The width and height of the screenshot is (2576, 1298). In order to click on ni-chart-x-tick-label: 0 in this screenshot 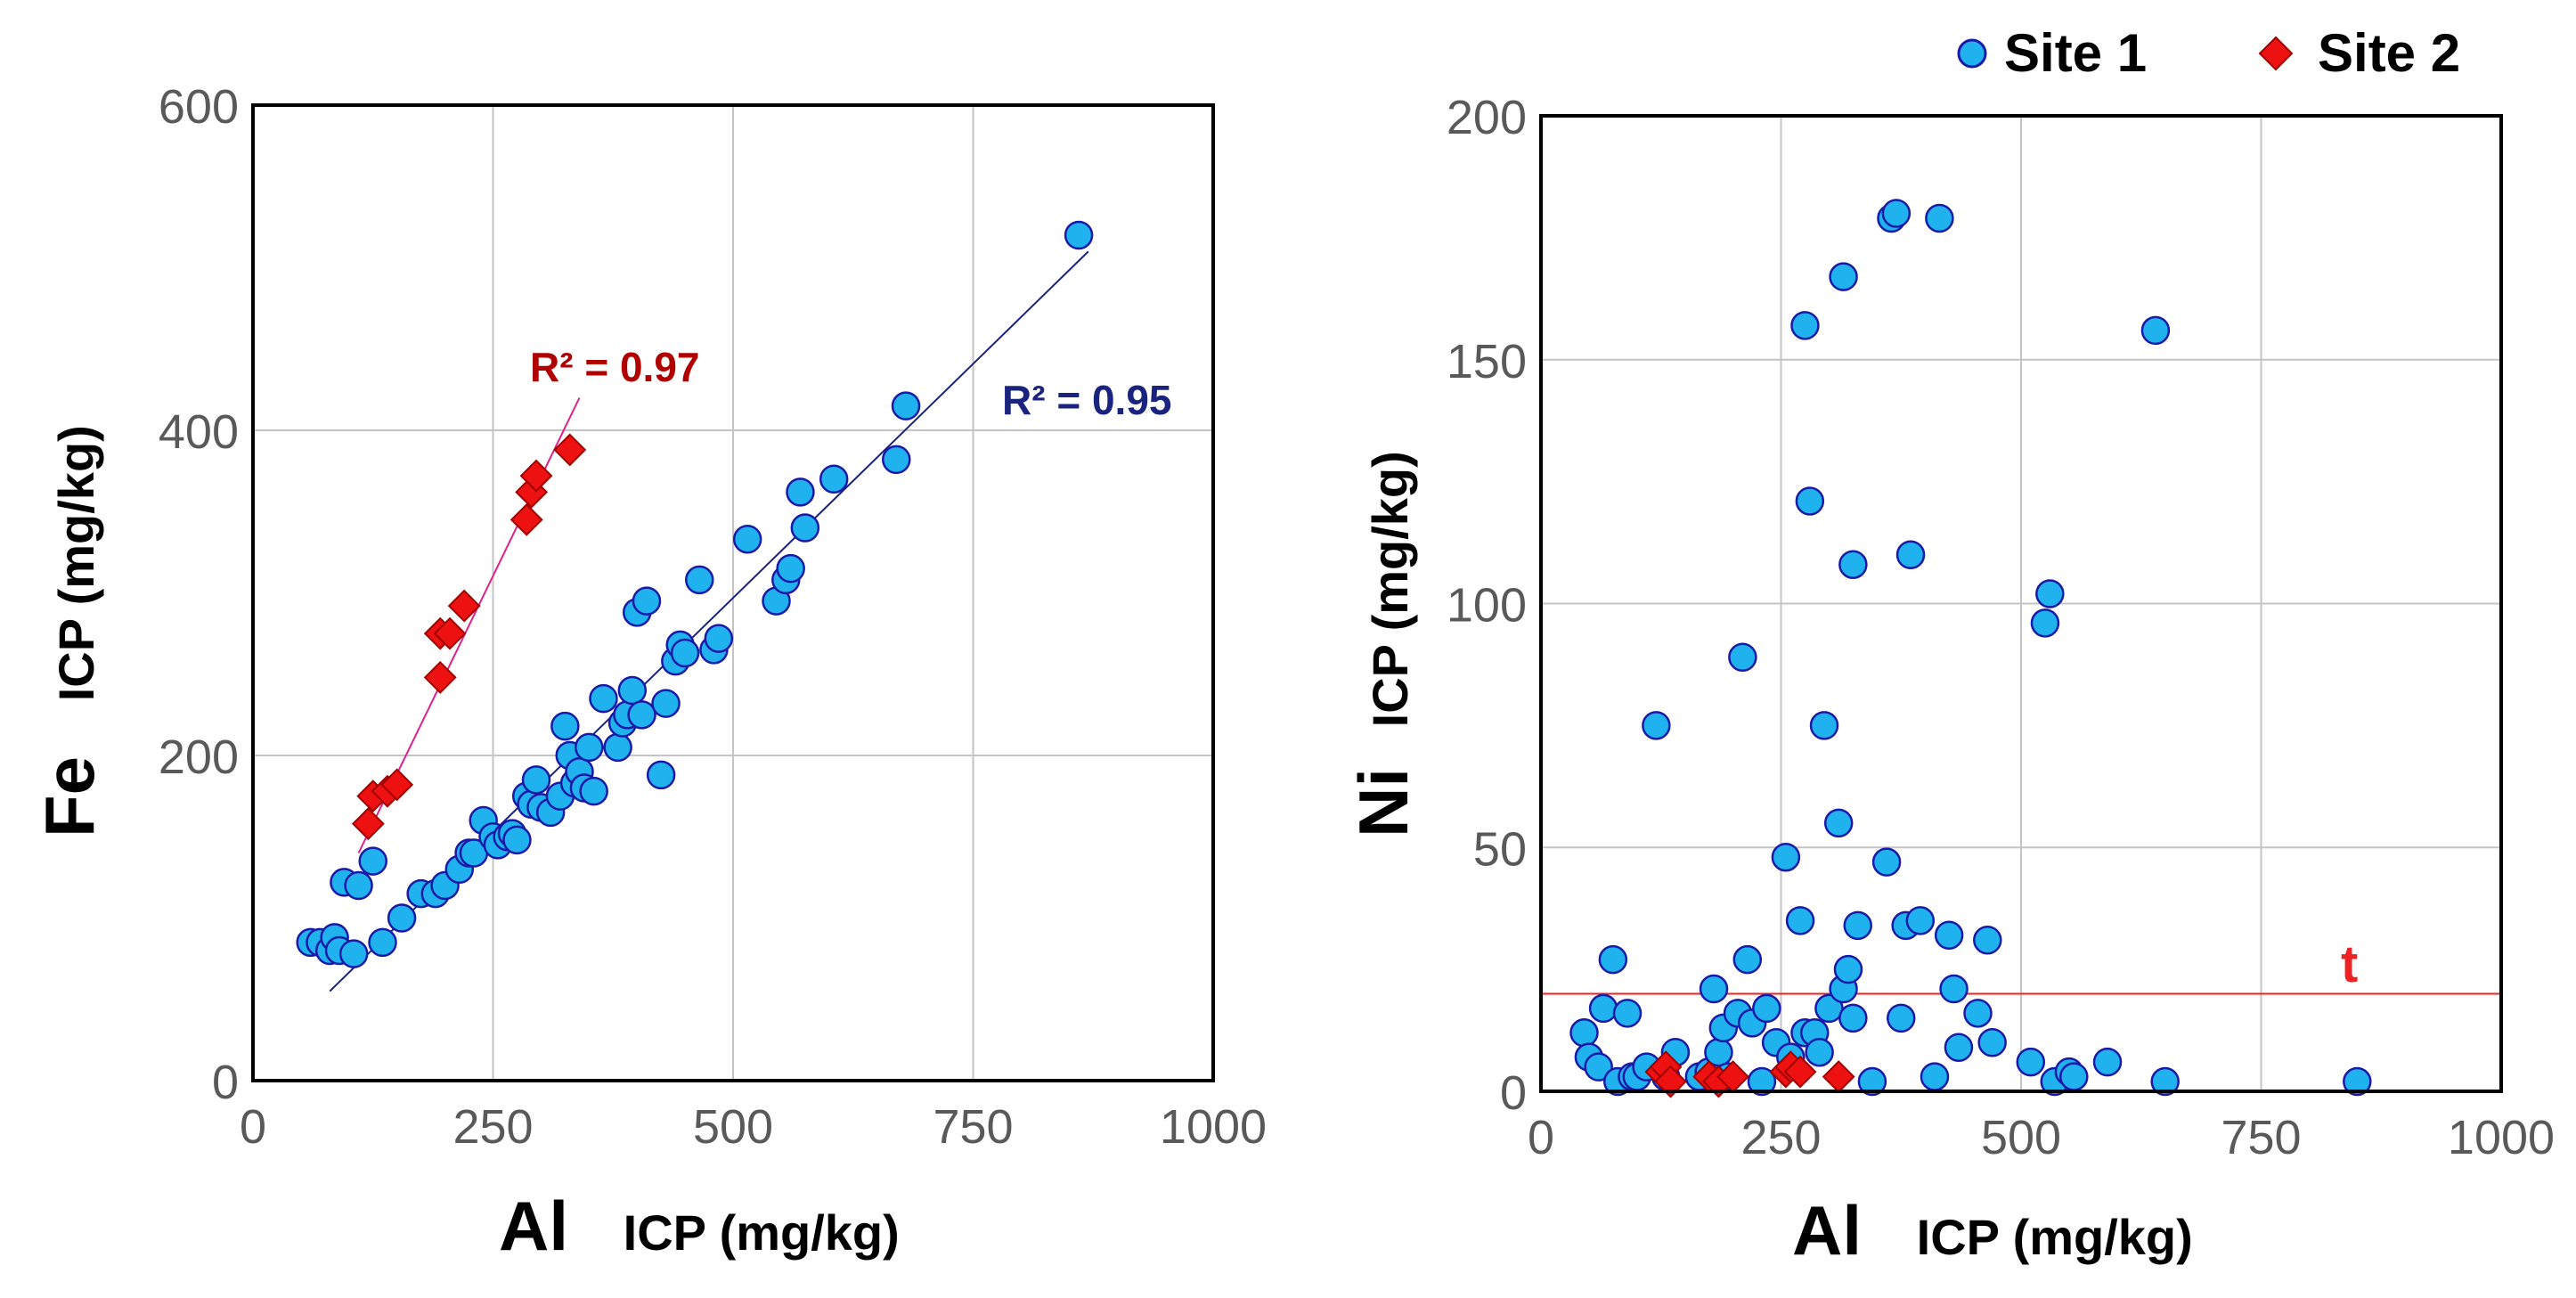, I will do `click(1541, 1137)`.